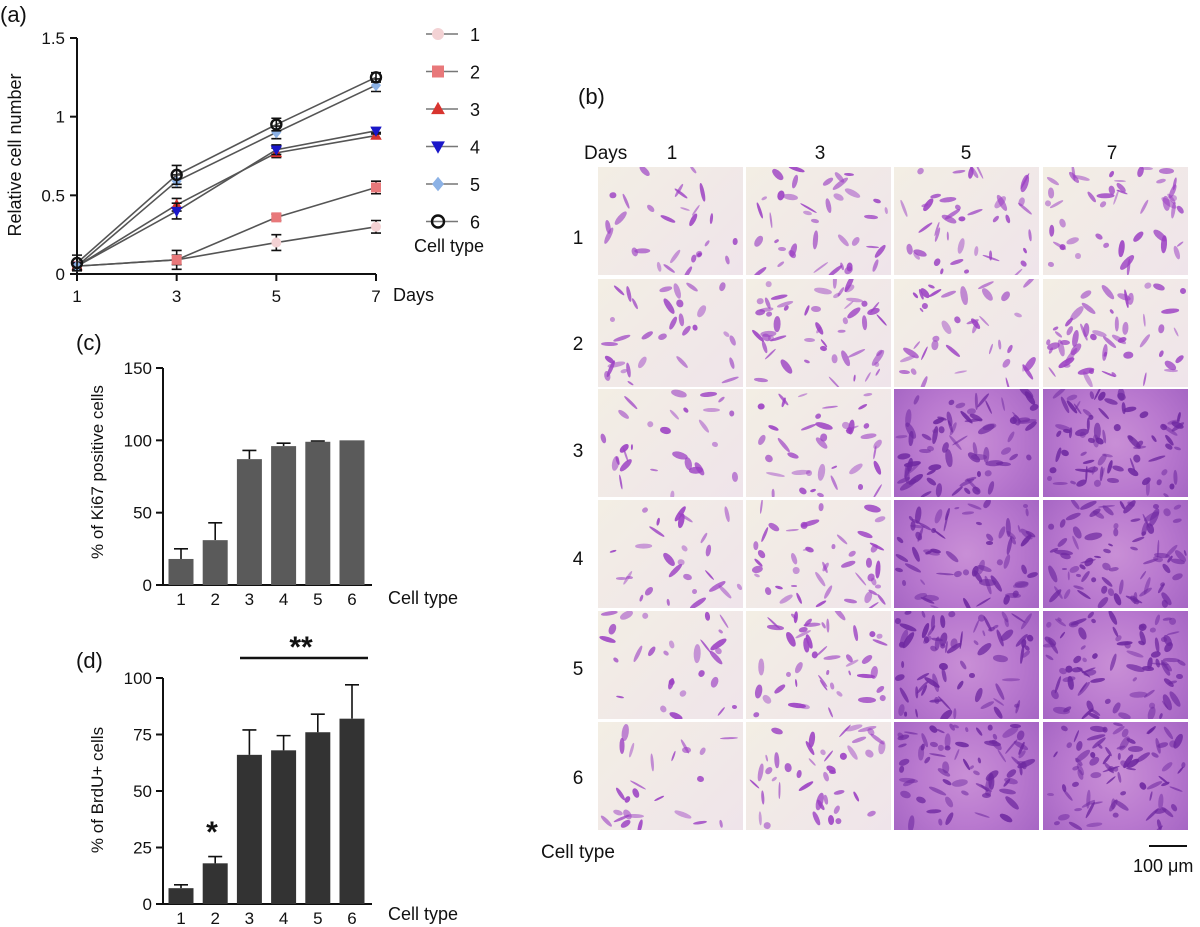 The image size is (1200, 927). What do you see at coordinates (13, 14) in the screenshot?
I see `panel-a-label: (a)` at bounding box center [13, 14].